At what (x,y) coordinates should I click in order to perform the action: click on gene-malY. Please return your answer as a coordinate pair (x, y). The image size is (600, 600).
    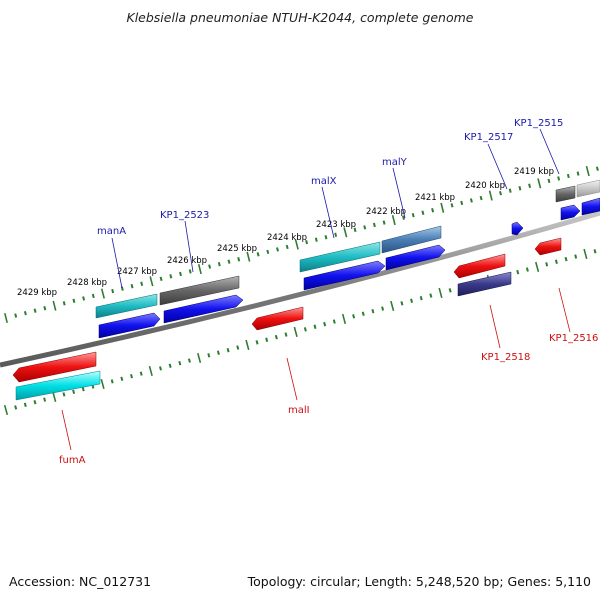
    Looking at the image, I should click on (411, 239).